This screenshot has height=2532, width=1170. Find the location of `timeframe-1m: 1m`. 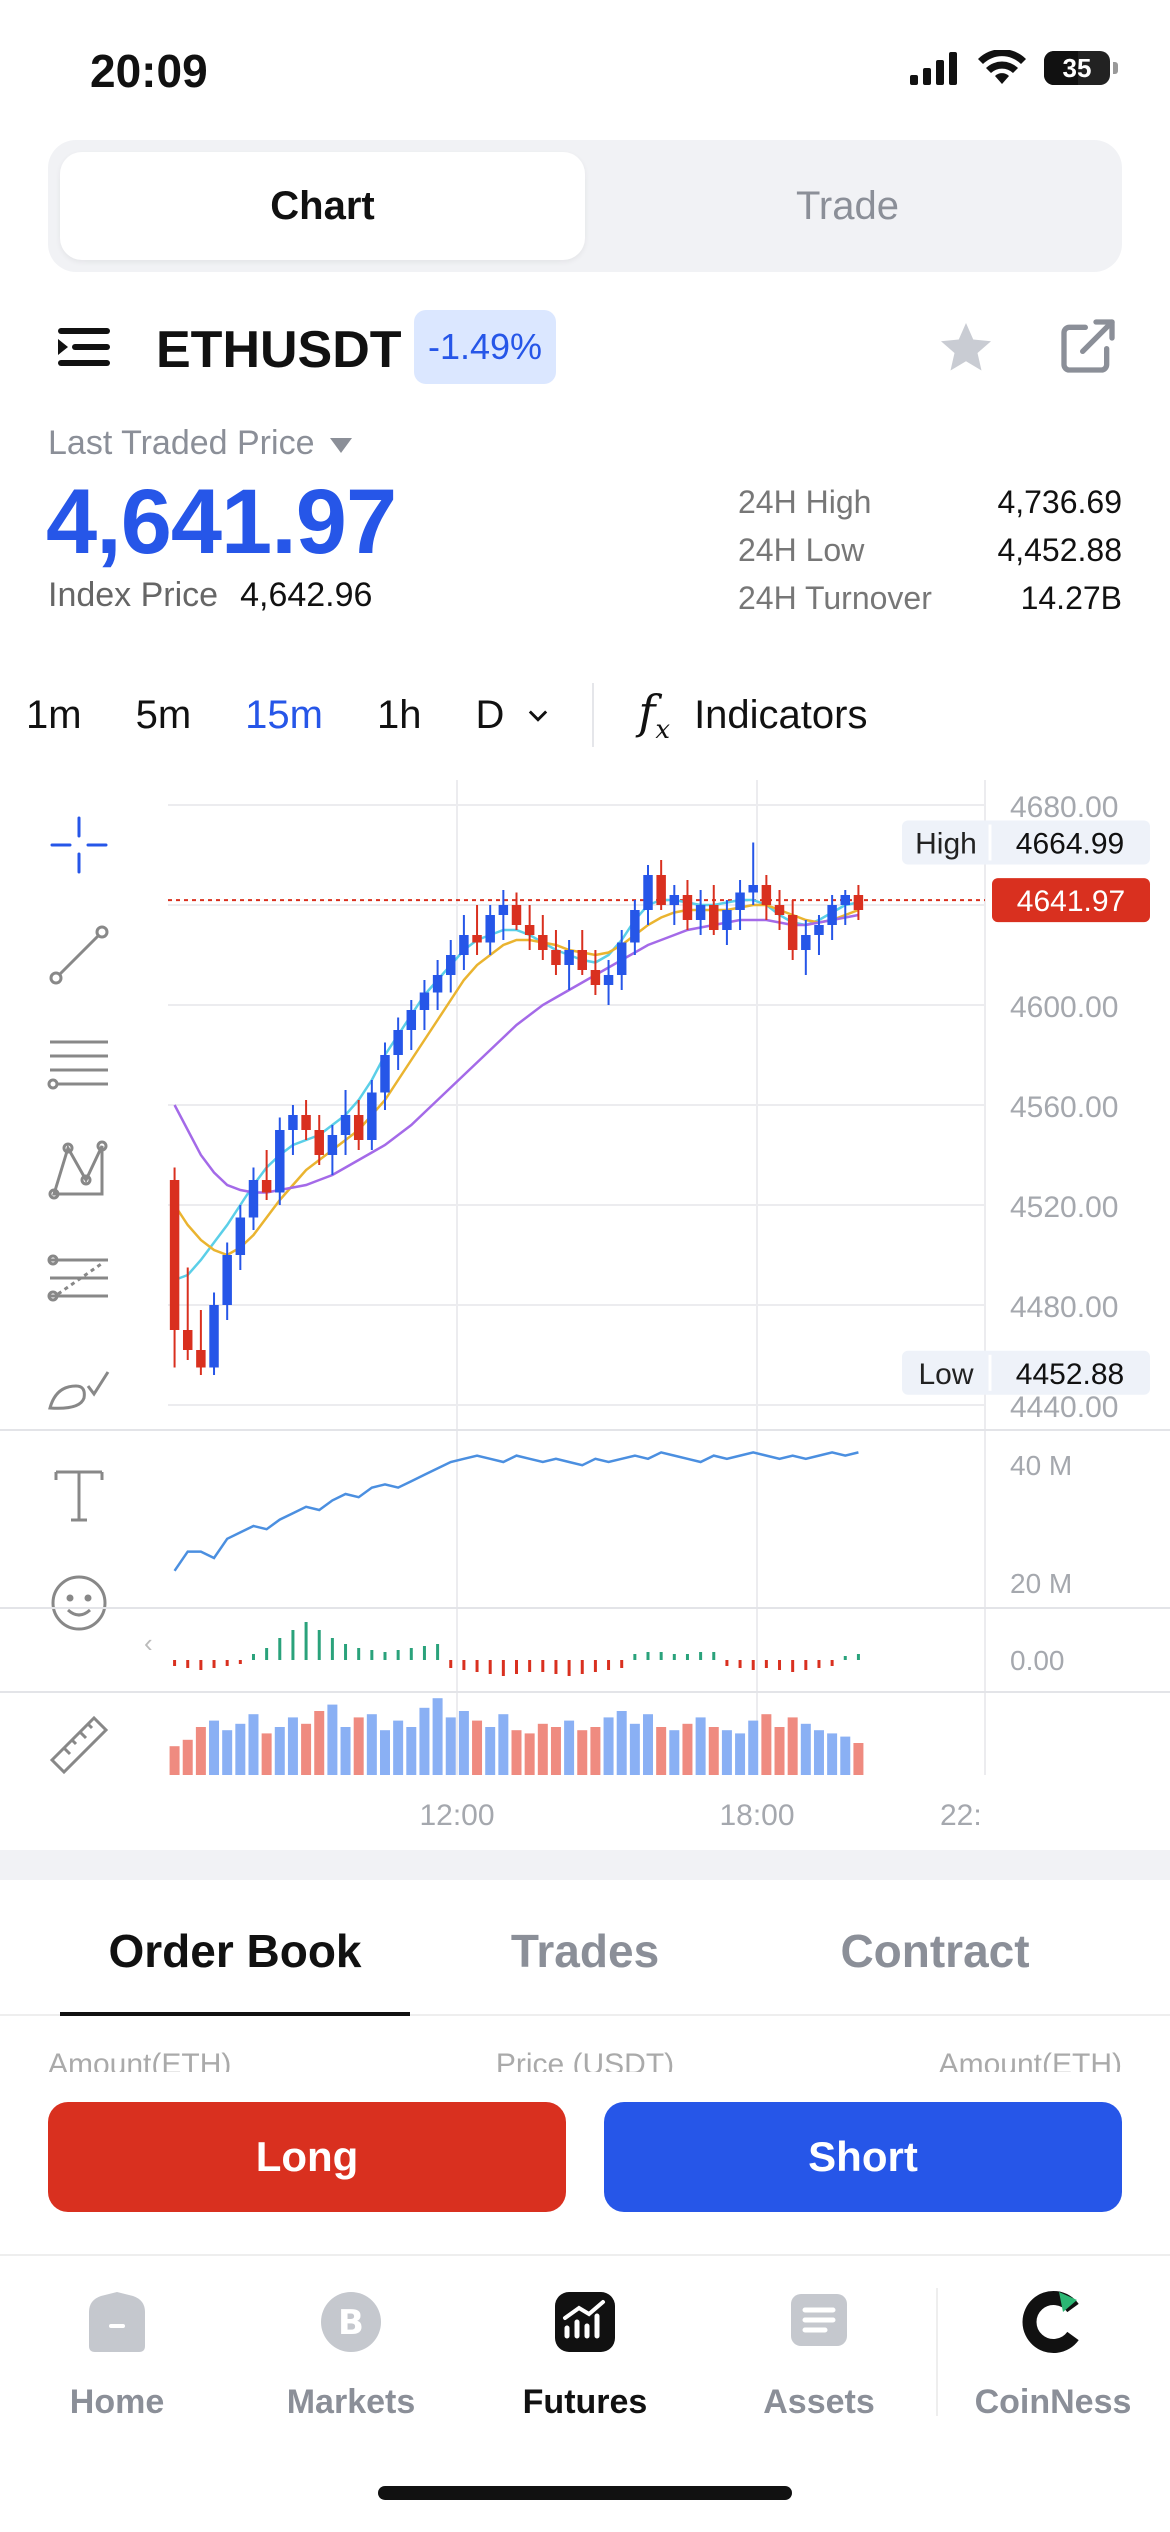

timeframe-1m: 1m is located at coordinates (54, 714).